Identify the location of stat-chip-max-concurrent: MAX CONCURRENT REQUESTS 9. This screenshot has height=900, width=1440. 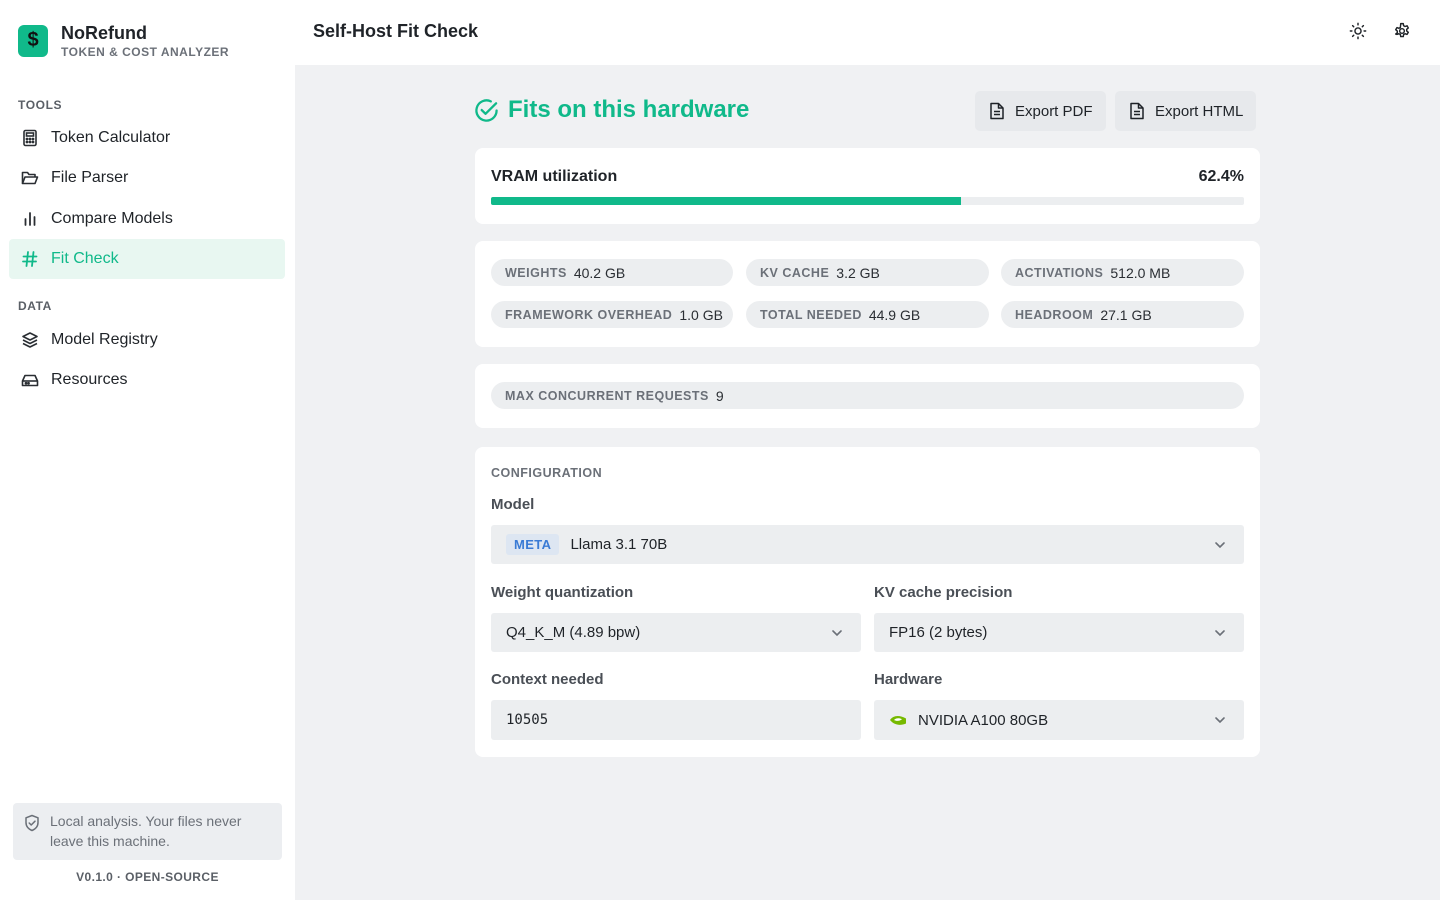
(867, 395).